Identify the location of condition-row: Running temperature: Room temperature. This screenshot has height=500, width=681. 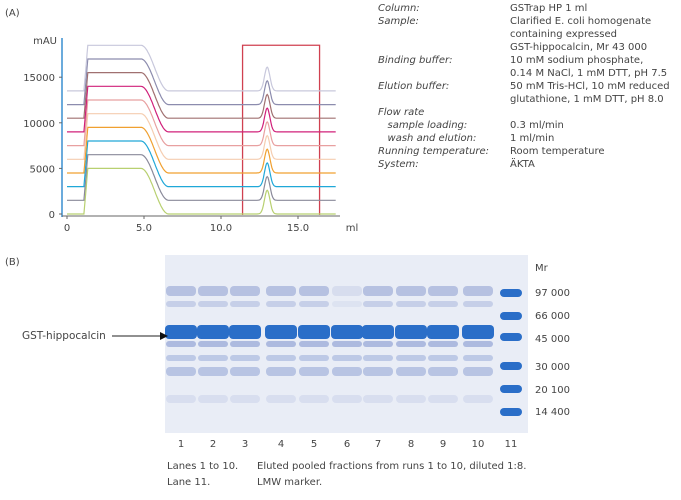
(529, 151).